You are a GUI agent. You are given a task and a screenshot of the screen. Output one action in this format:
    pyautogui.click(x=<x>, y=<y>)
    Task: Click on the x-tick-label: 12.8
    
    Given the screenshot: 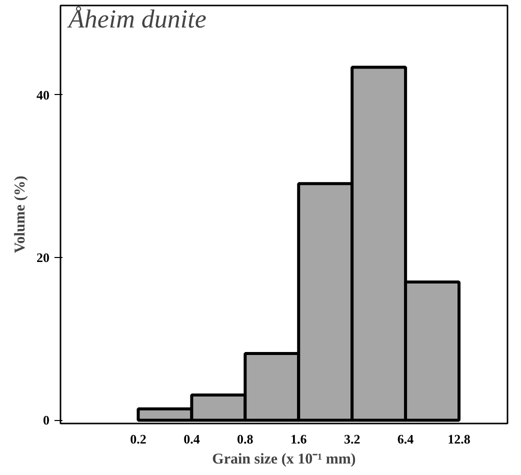 What is the action you would take?
    pyautogui.click(x=459, y=439)
    